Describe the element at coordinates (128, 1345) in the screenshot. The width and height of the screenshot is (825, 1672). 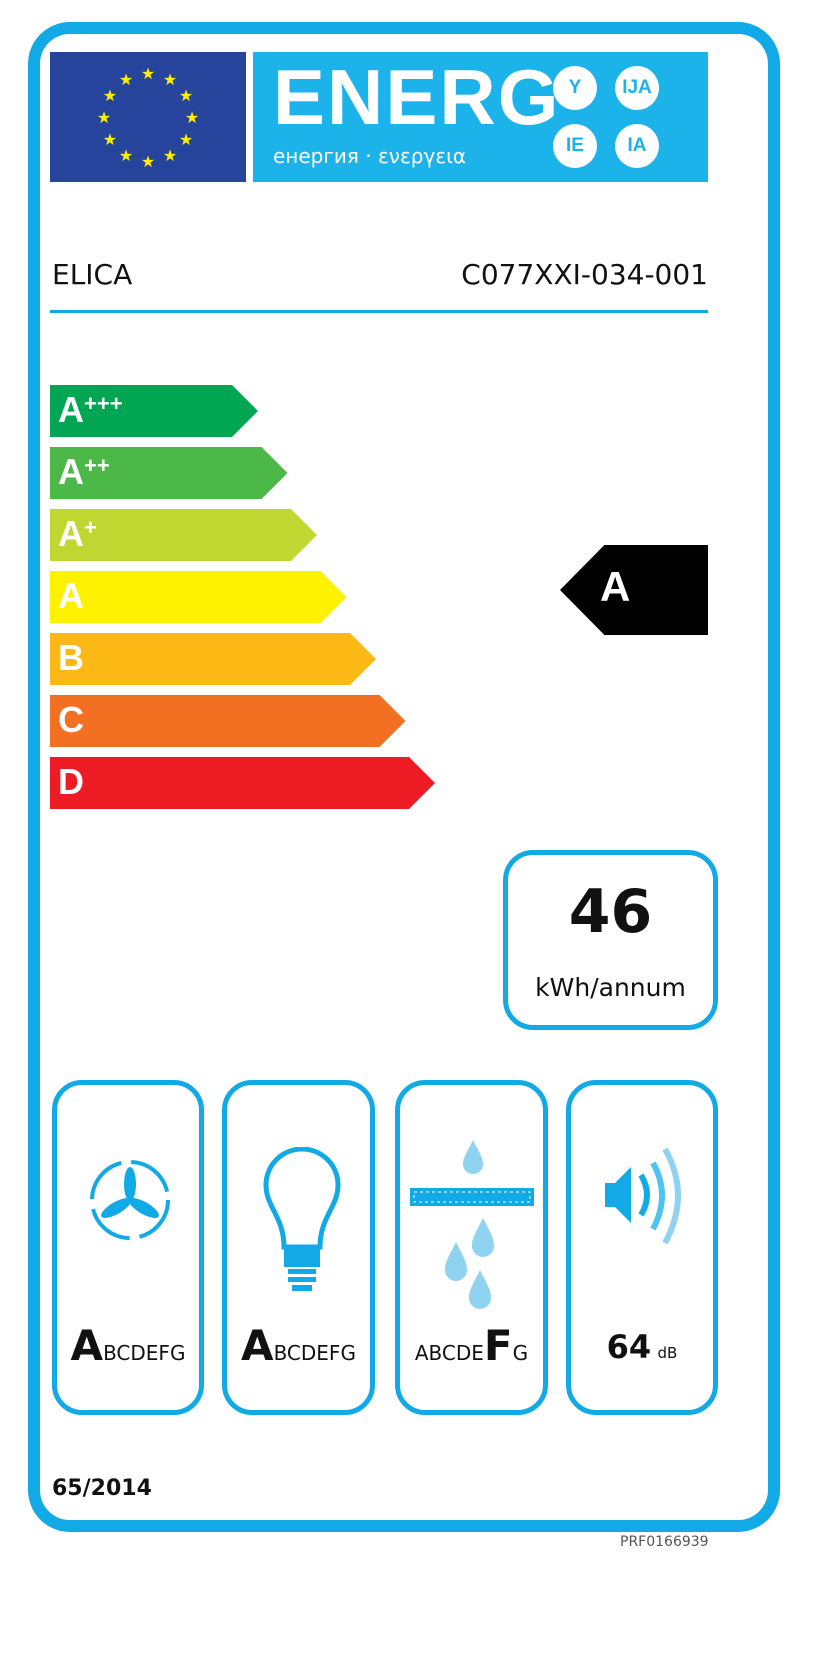
I see `fan-class: ABCDEFG` at that location.